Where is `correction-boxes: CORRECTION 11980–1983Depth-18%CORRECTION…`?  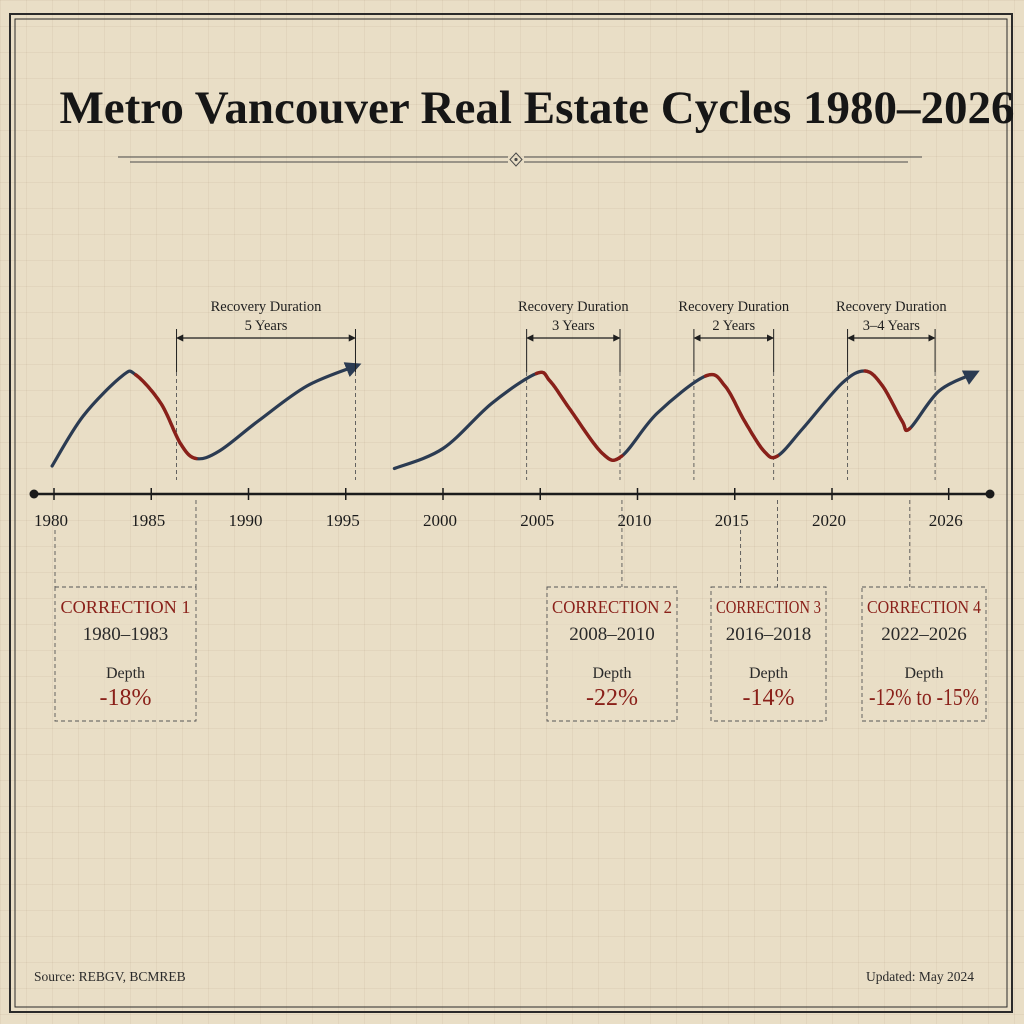 correction-boxes: CORRECTION 11980–1983Depth-18%CORRECTION… is located at coordinates (520, 654).